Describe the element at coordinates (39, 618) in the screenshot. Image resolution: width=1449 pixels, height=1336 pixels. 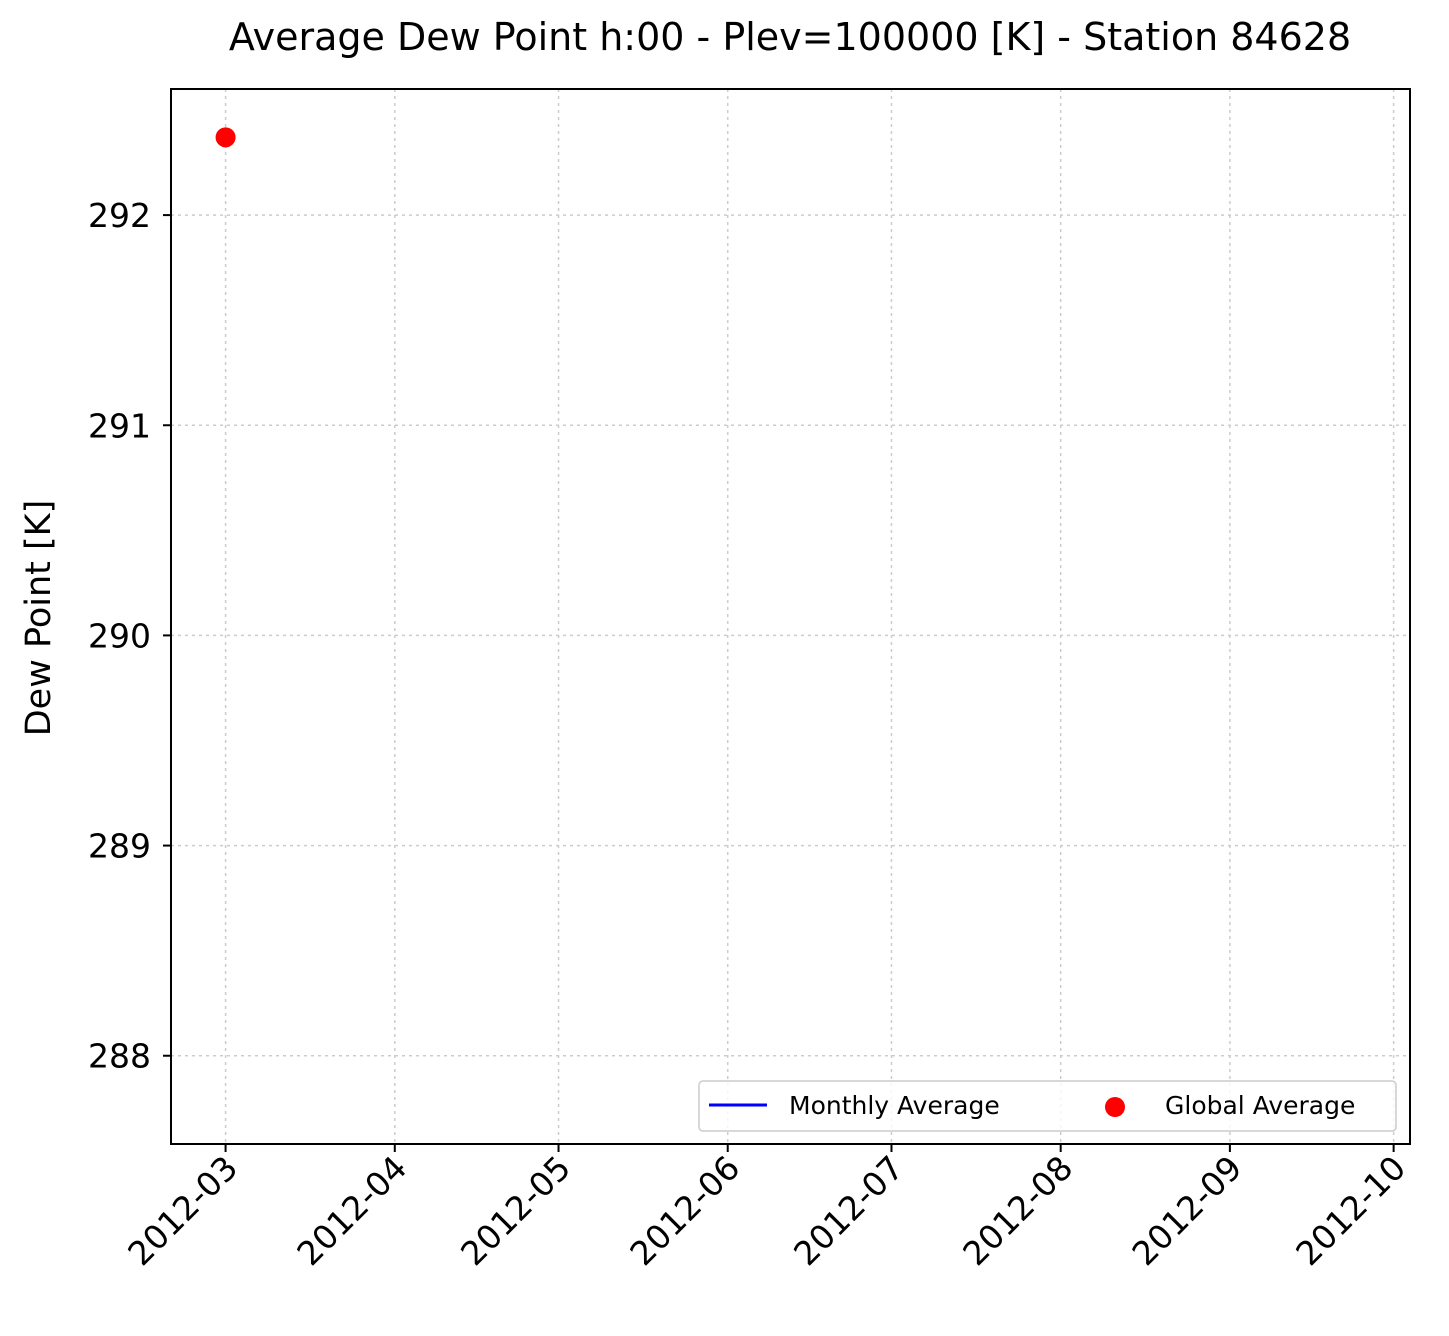
I see `y-axis-label: Dew Point [K]` at that location.